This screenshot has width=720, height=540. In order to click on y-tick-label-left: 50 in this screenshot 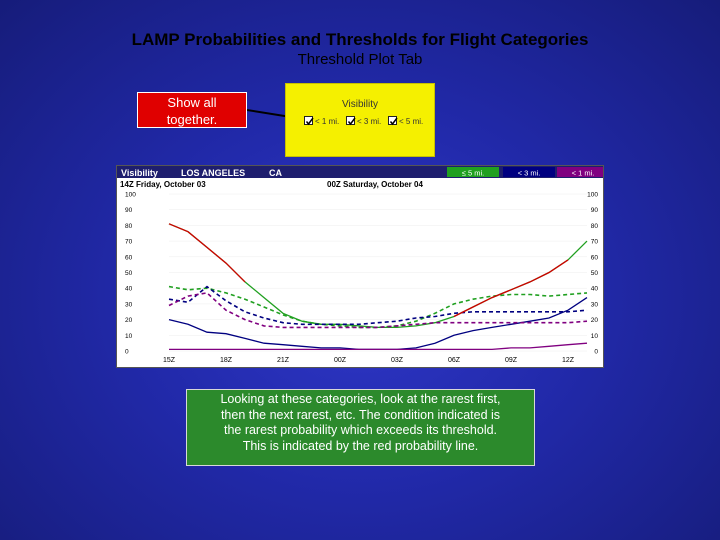, I will do `click(129, 273)`.